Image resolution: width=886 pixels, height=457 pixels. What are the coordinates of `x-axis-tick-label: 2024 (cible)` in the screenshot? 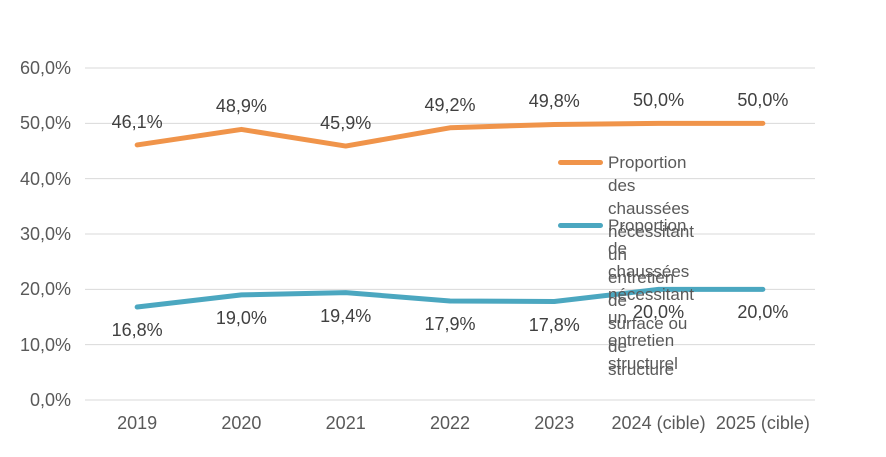 It's located at (658, 423).